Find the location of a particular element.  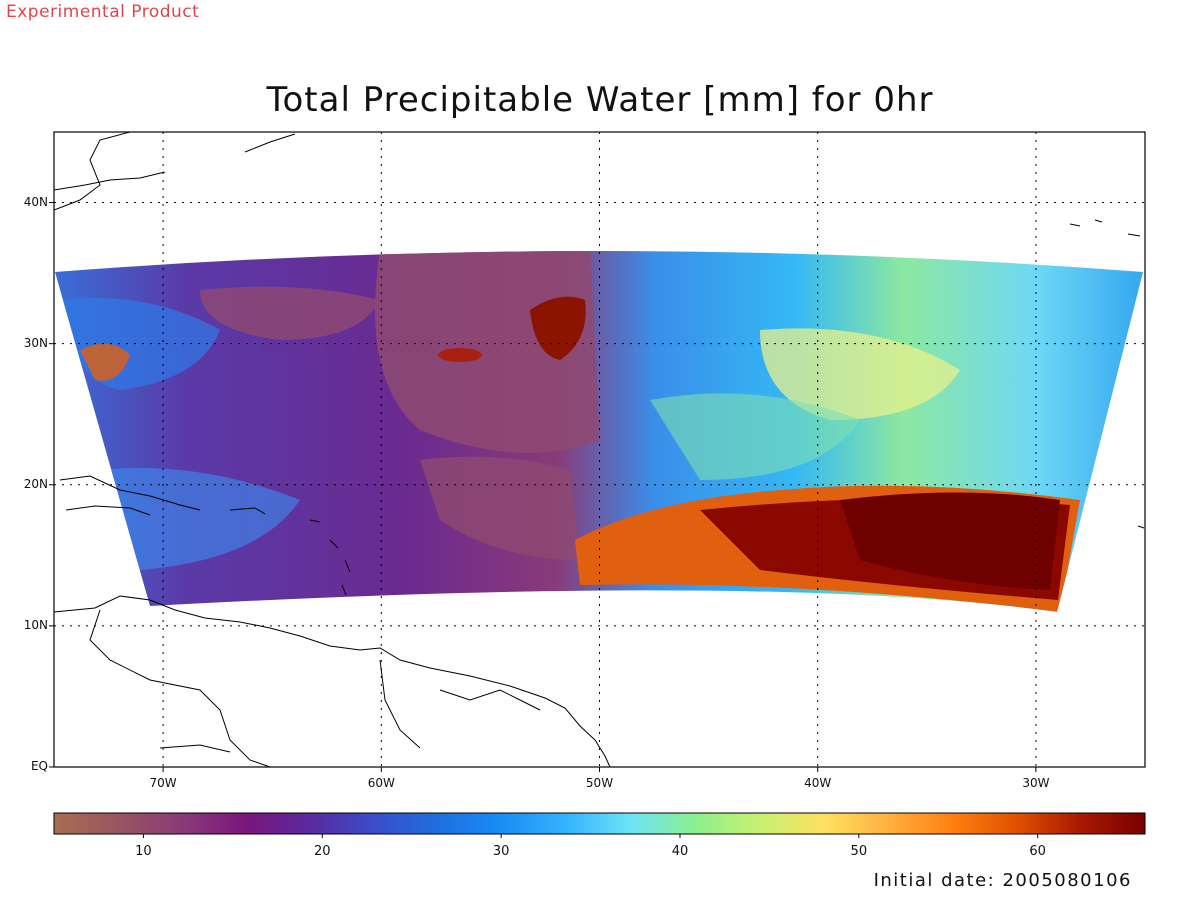

lon-label: 70W is located at coordinates (163, 783).